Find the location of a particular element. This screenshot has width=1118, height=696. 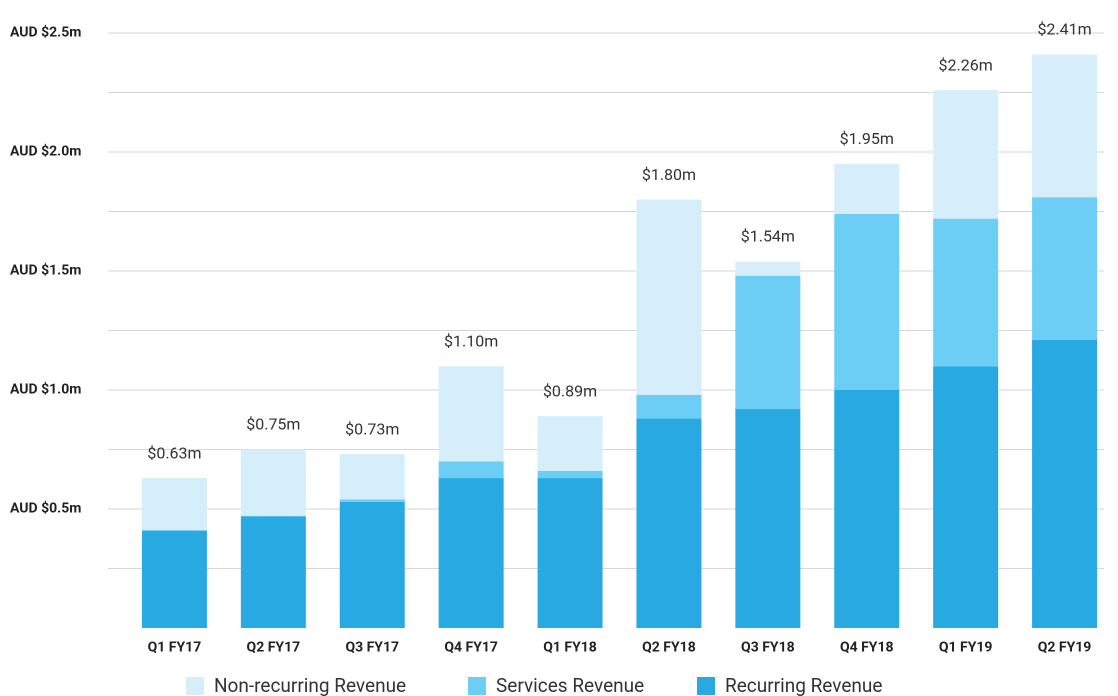

total-label: $1.10m is located at coordinates (471, 340).